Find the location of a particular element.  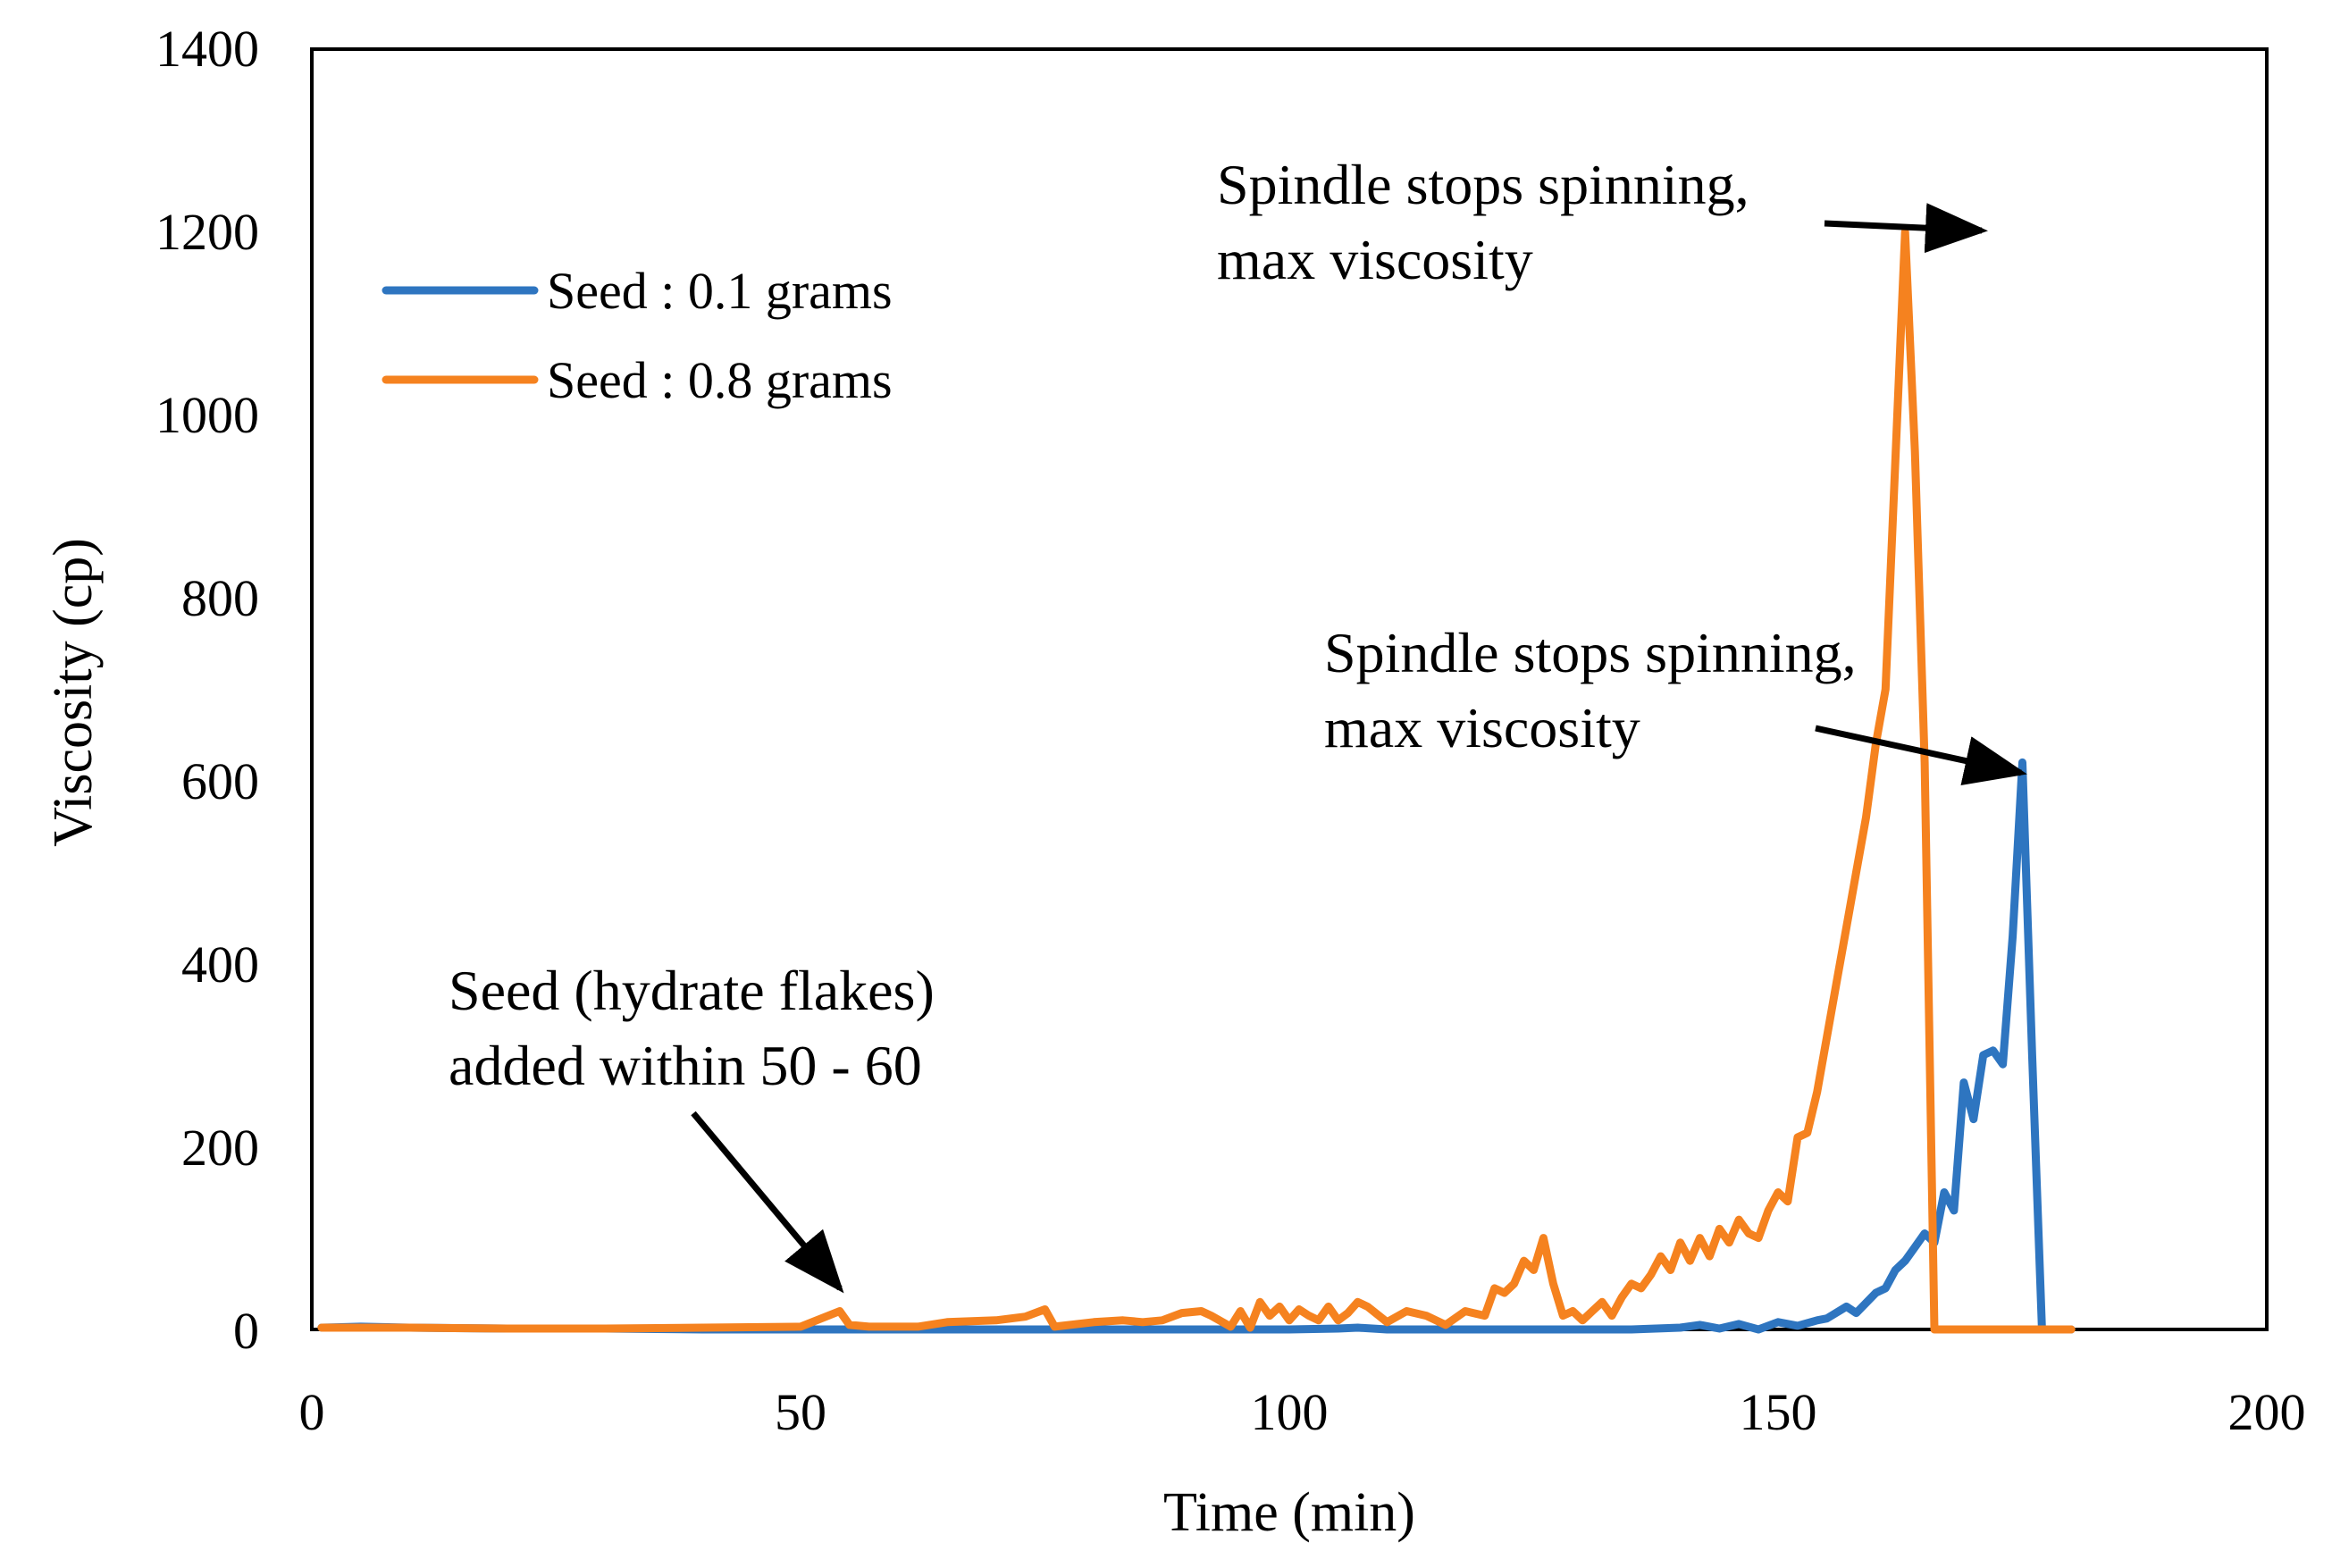

legend: Seed : 0.1 grams Seed : 0.8 grams is located at coordinates (637, 335).